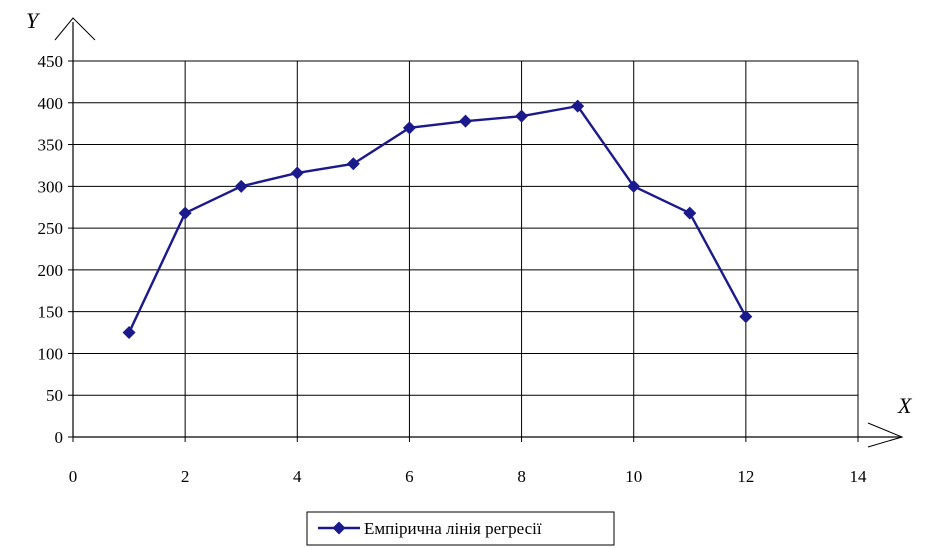  I want to click on x-axis-arrow-icon, so click(885, 435).